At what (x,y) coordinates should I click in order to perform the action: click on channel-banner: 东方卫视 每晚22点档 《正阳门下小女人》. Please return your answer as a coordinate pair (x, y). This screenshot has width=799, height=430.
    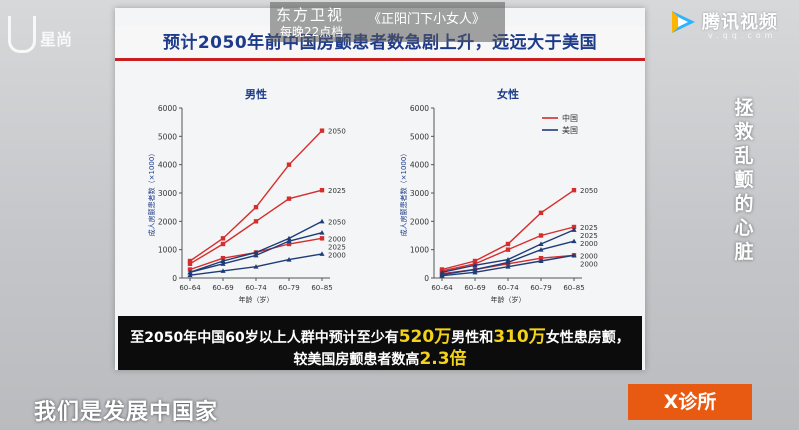
    Looking at the image, I should click on (387, 22).